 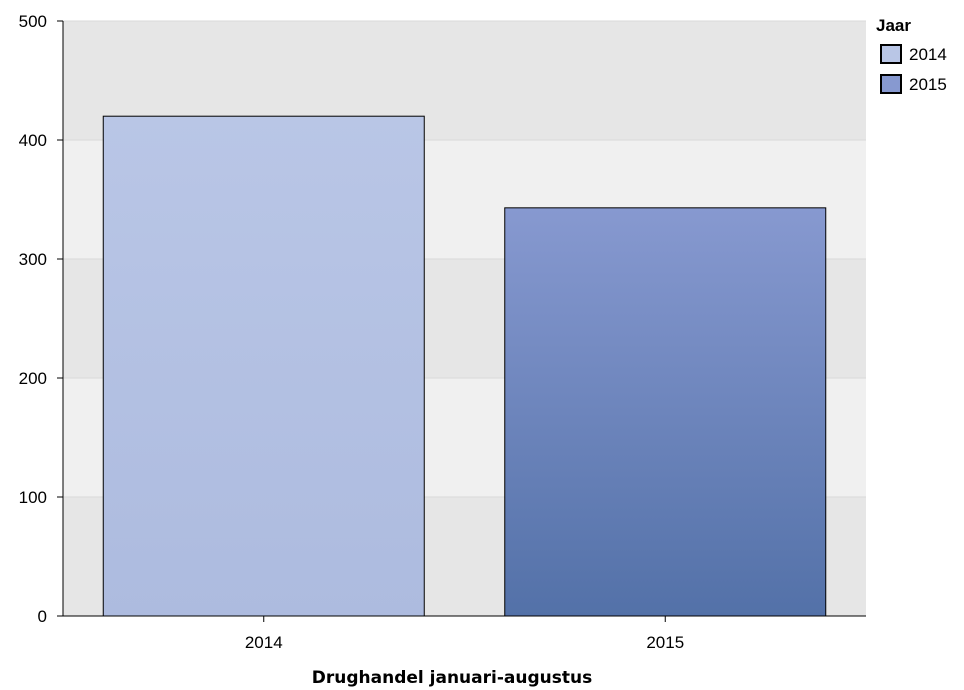 I want to click on legend-swatch-2015, so click(x=891, y=84).